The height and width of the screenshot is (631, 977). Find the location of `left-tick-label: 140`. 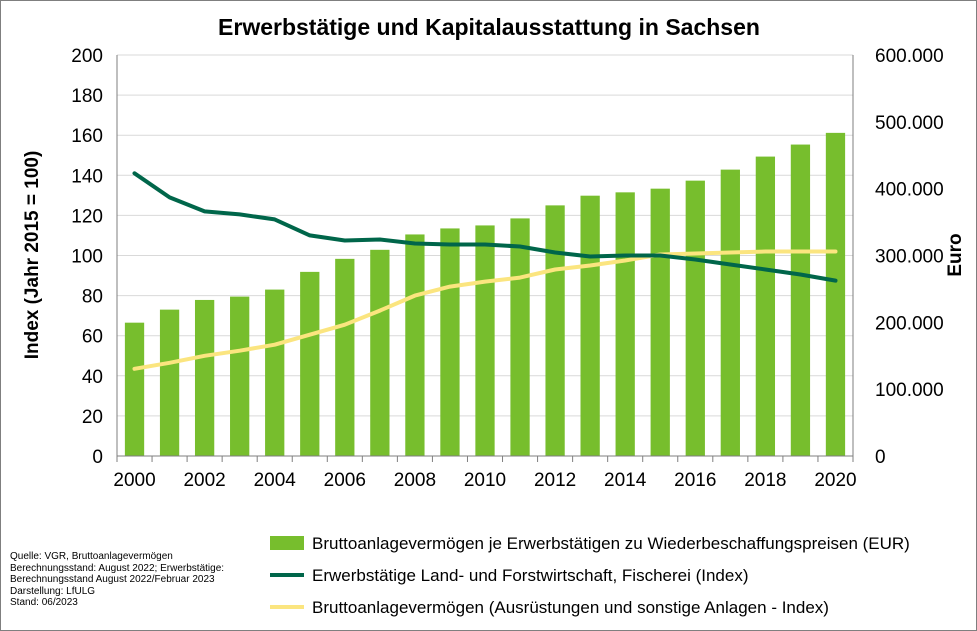

left-tick-label: 140 is located at coordinates (87, 176).